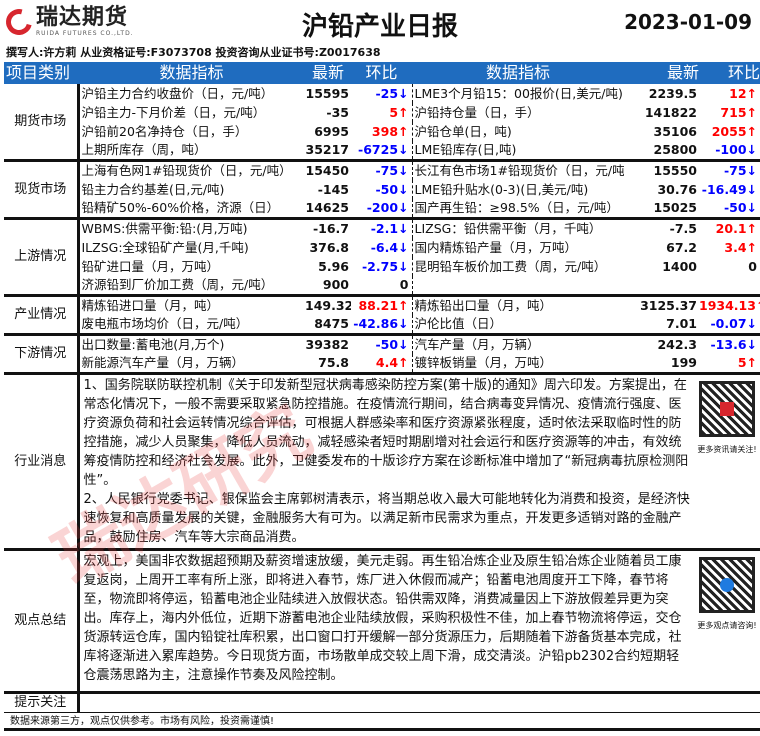 Image resolution: width=760 pixels, height=736 pixels. Describe the element at coordinates (661, 209) in the screenshot. I see `latest-value: 15025` at that location.